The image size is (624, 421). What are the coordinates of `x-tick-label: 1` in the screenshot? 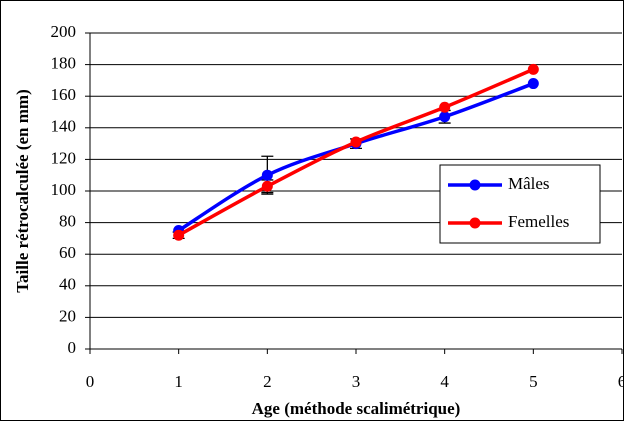 It's located at (178, 381).